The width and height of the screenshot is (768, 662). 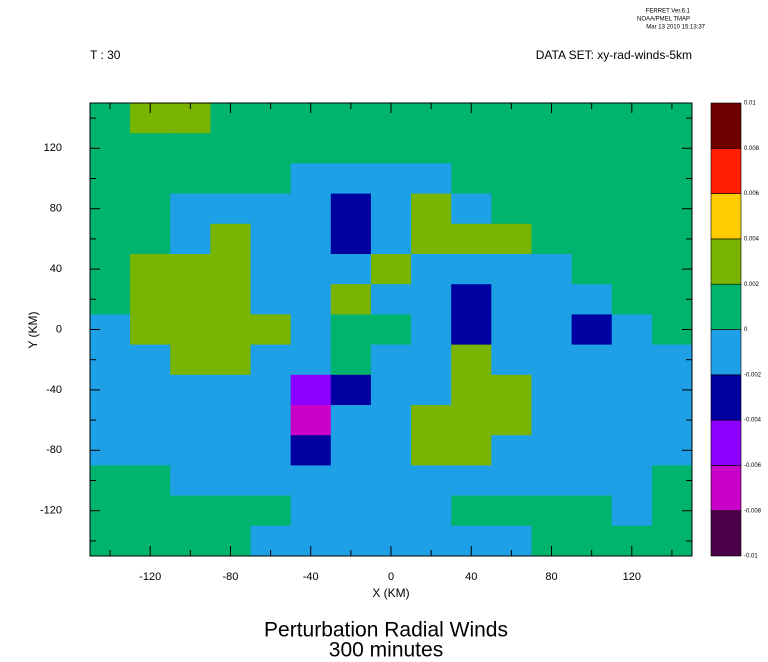 I want to click on colorbar-label: 0.006, so click(x=752, y=194).